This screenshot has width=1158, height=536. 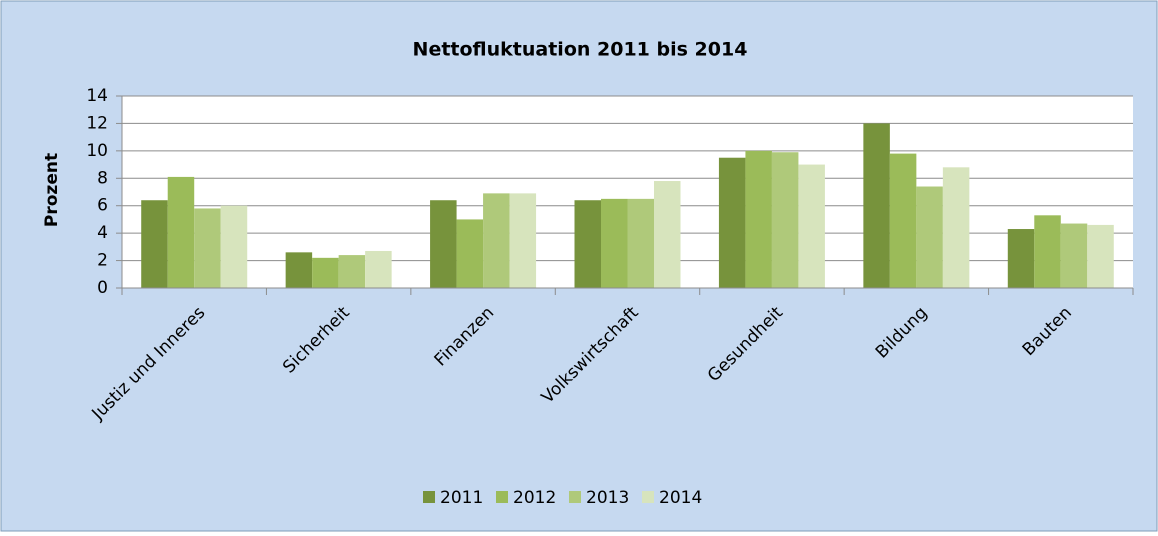 I want to click on y-tick-label: 6, so click(x=102, y=206).